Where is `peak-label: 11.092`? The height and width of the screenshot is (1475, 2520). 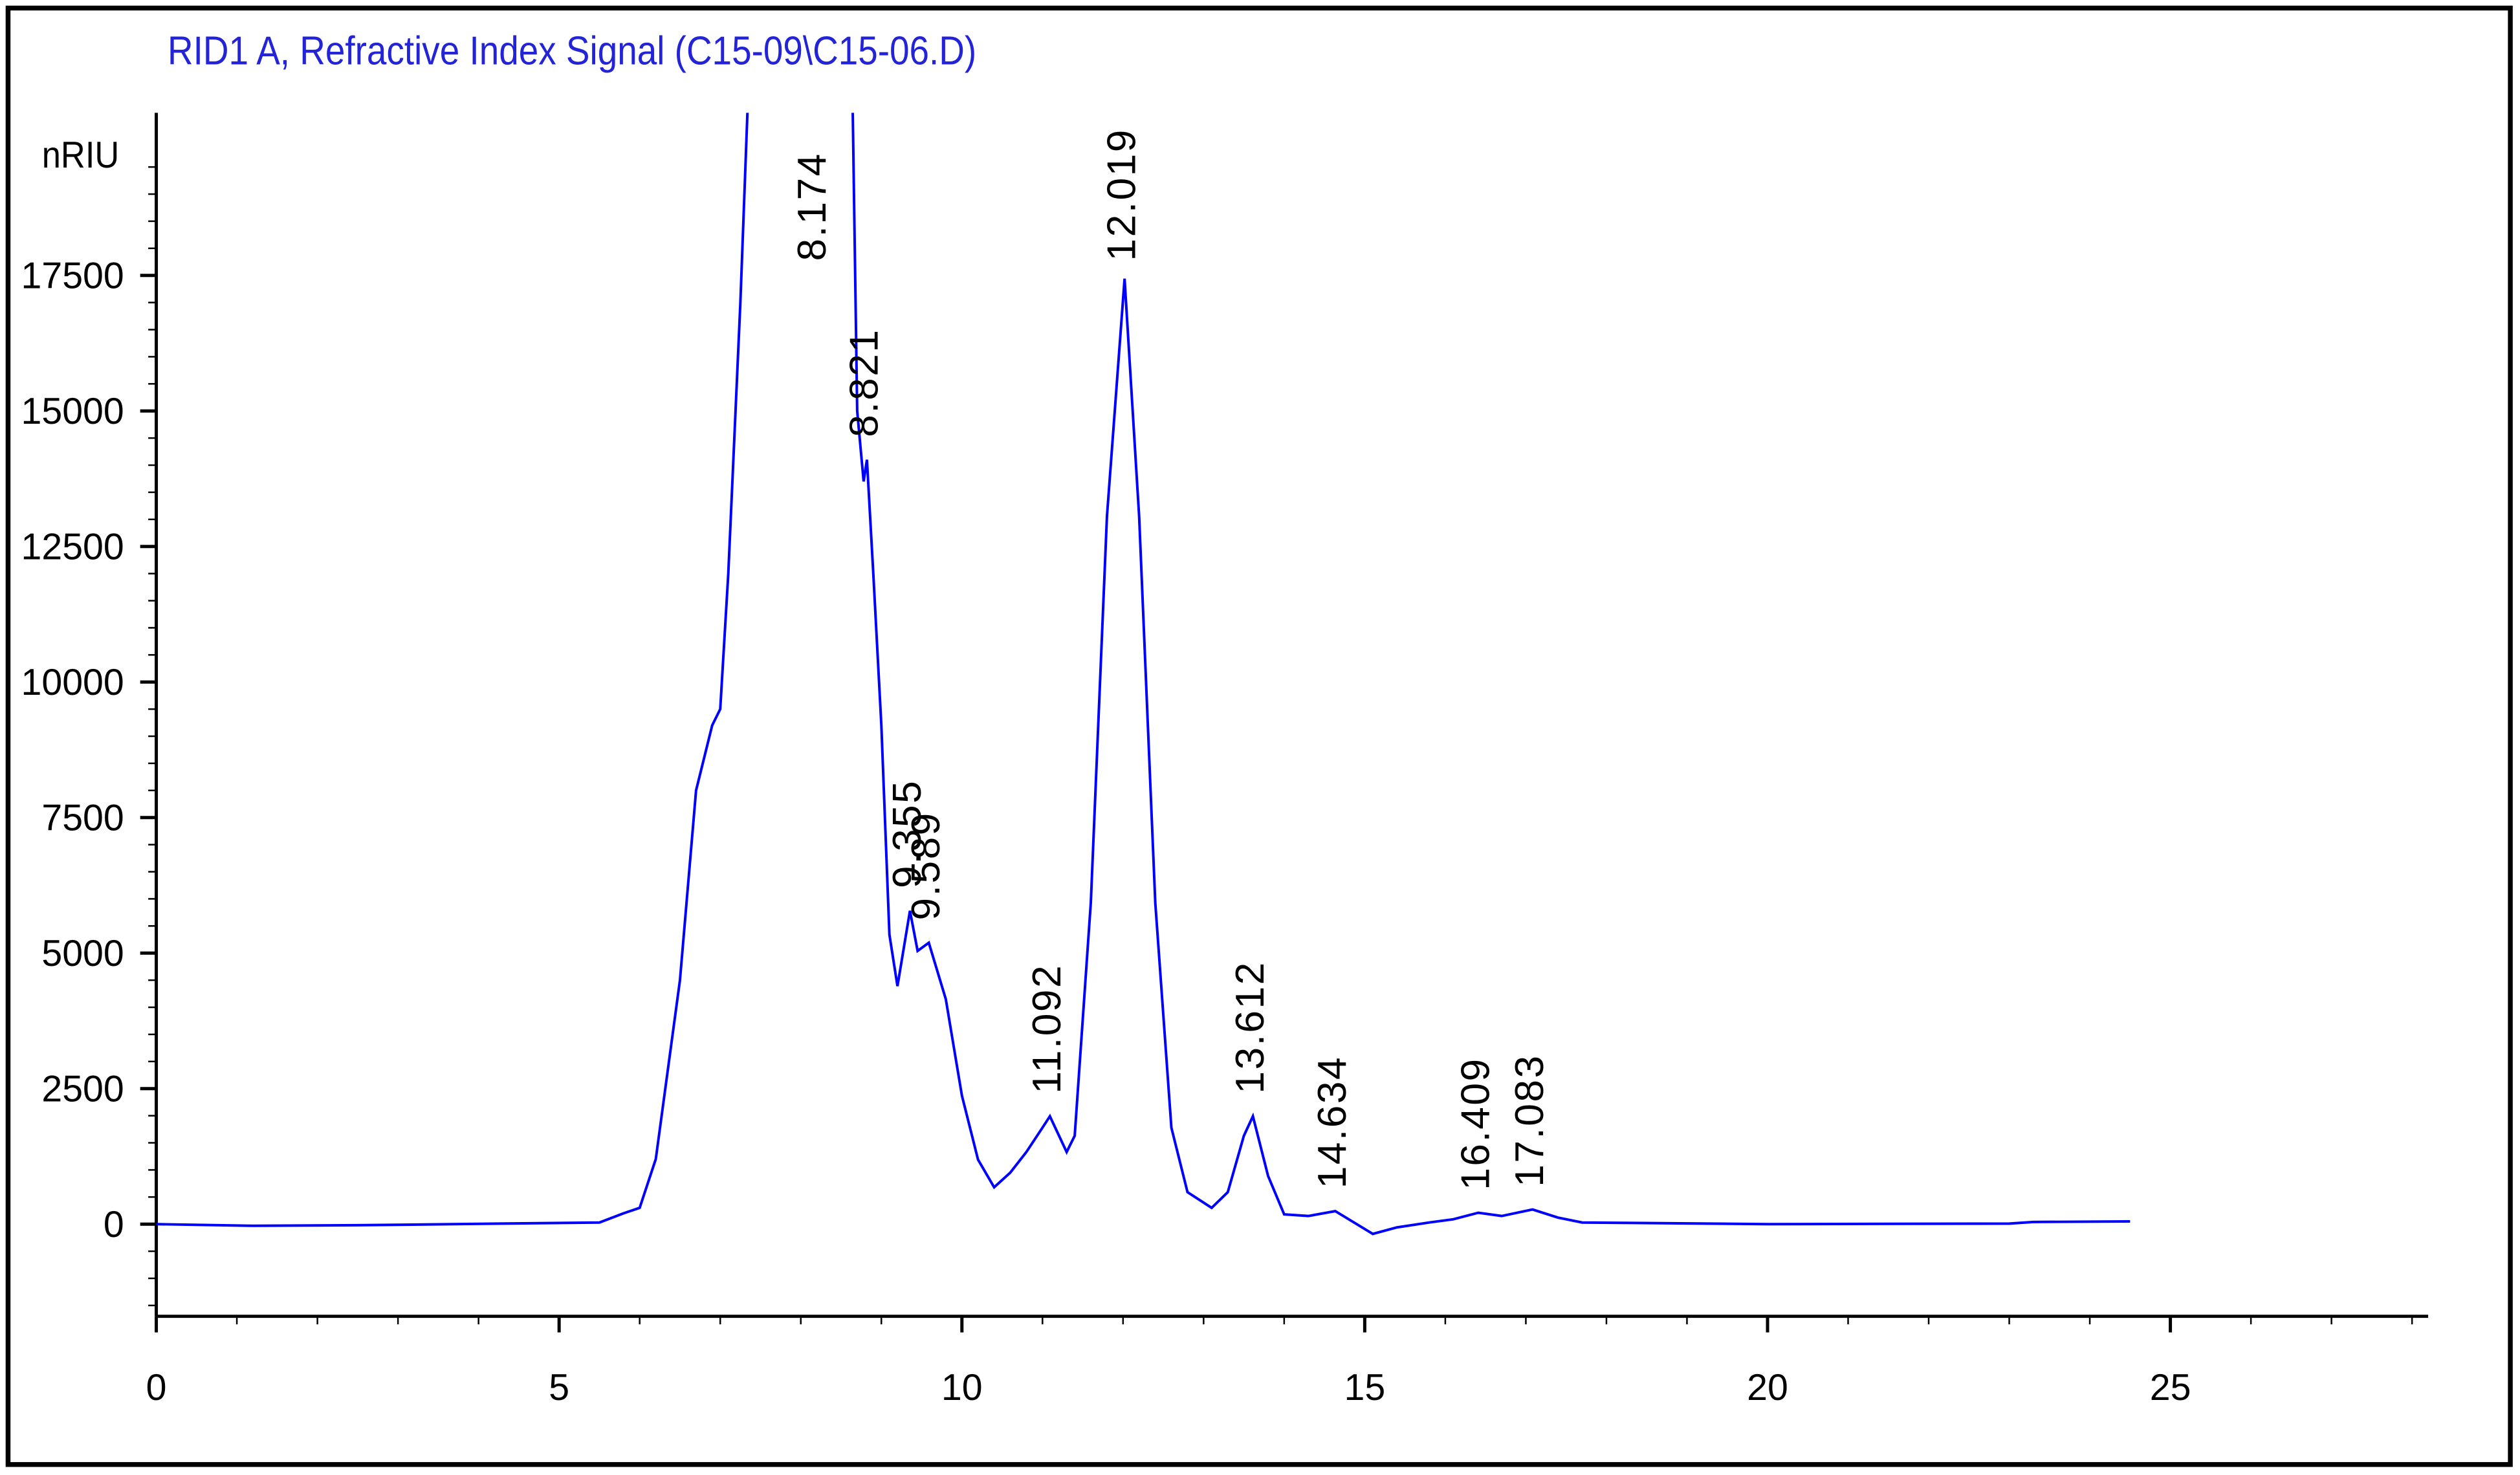 peak-label: 11.092 is located at coordinates (1047, 1029).